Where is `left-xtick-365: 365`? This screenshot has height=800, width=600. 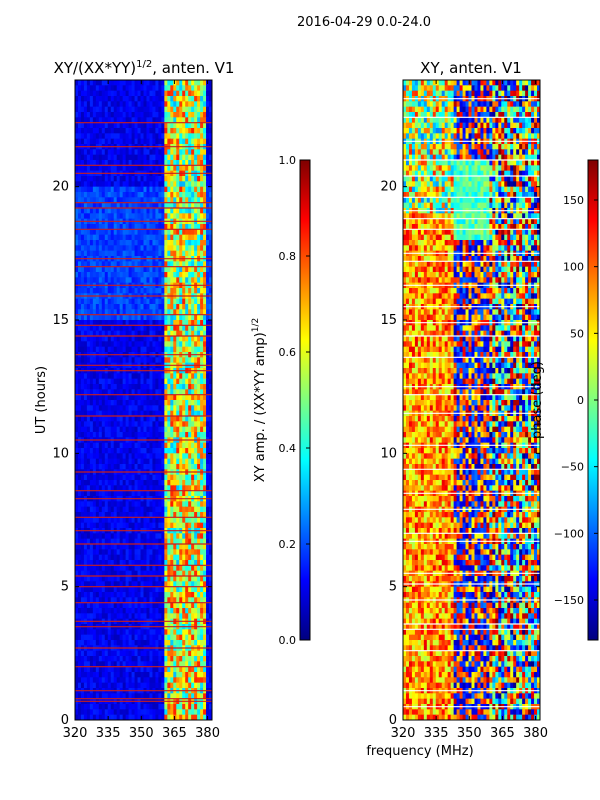
left-xtick-365: 365 is located at coordinates (174, 733).